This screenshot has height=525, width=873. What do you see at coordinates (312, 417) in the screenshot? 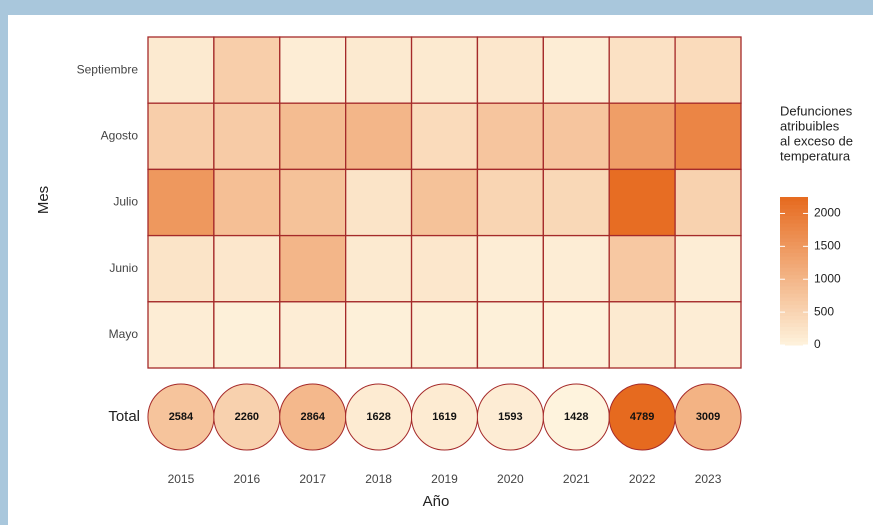
I see `total-value: 2864` at bounding box center [312, 417].